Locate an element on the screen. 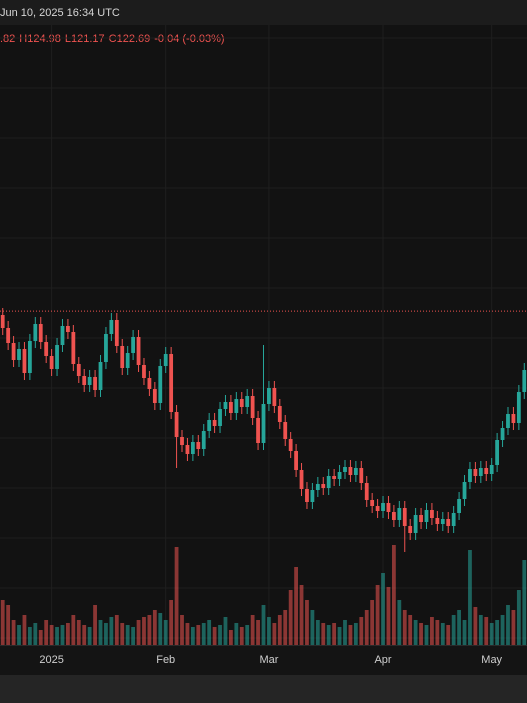  volume-bars is located at coordinates (263, 595).